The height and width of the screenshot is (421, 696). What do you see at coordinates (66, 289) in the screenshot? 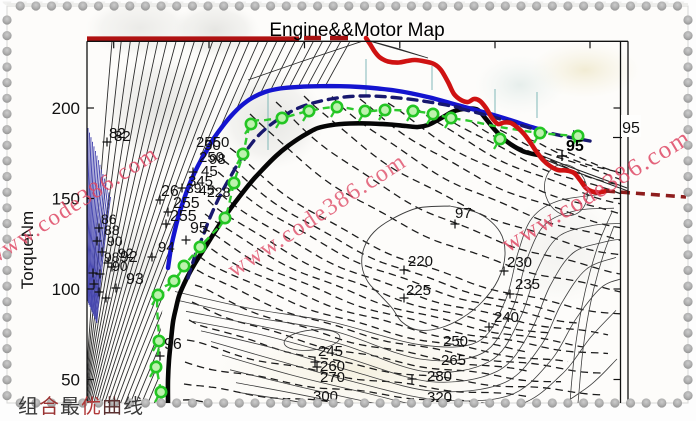
I see `svg-text: 100` at bounding box center [66, 289].